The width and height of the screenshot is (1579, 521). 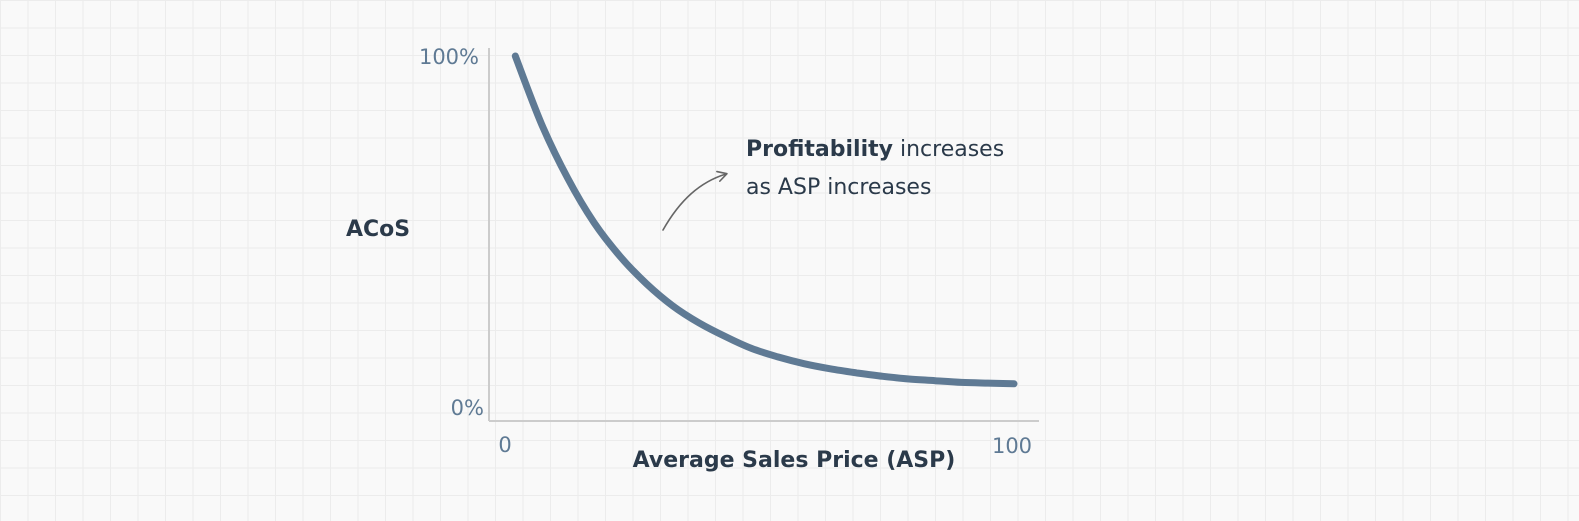 What do you see at coordinates (695, 200) in the screenshot?
I see `annotation-arrow` at bounding box center [695, 200].